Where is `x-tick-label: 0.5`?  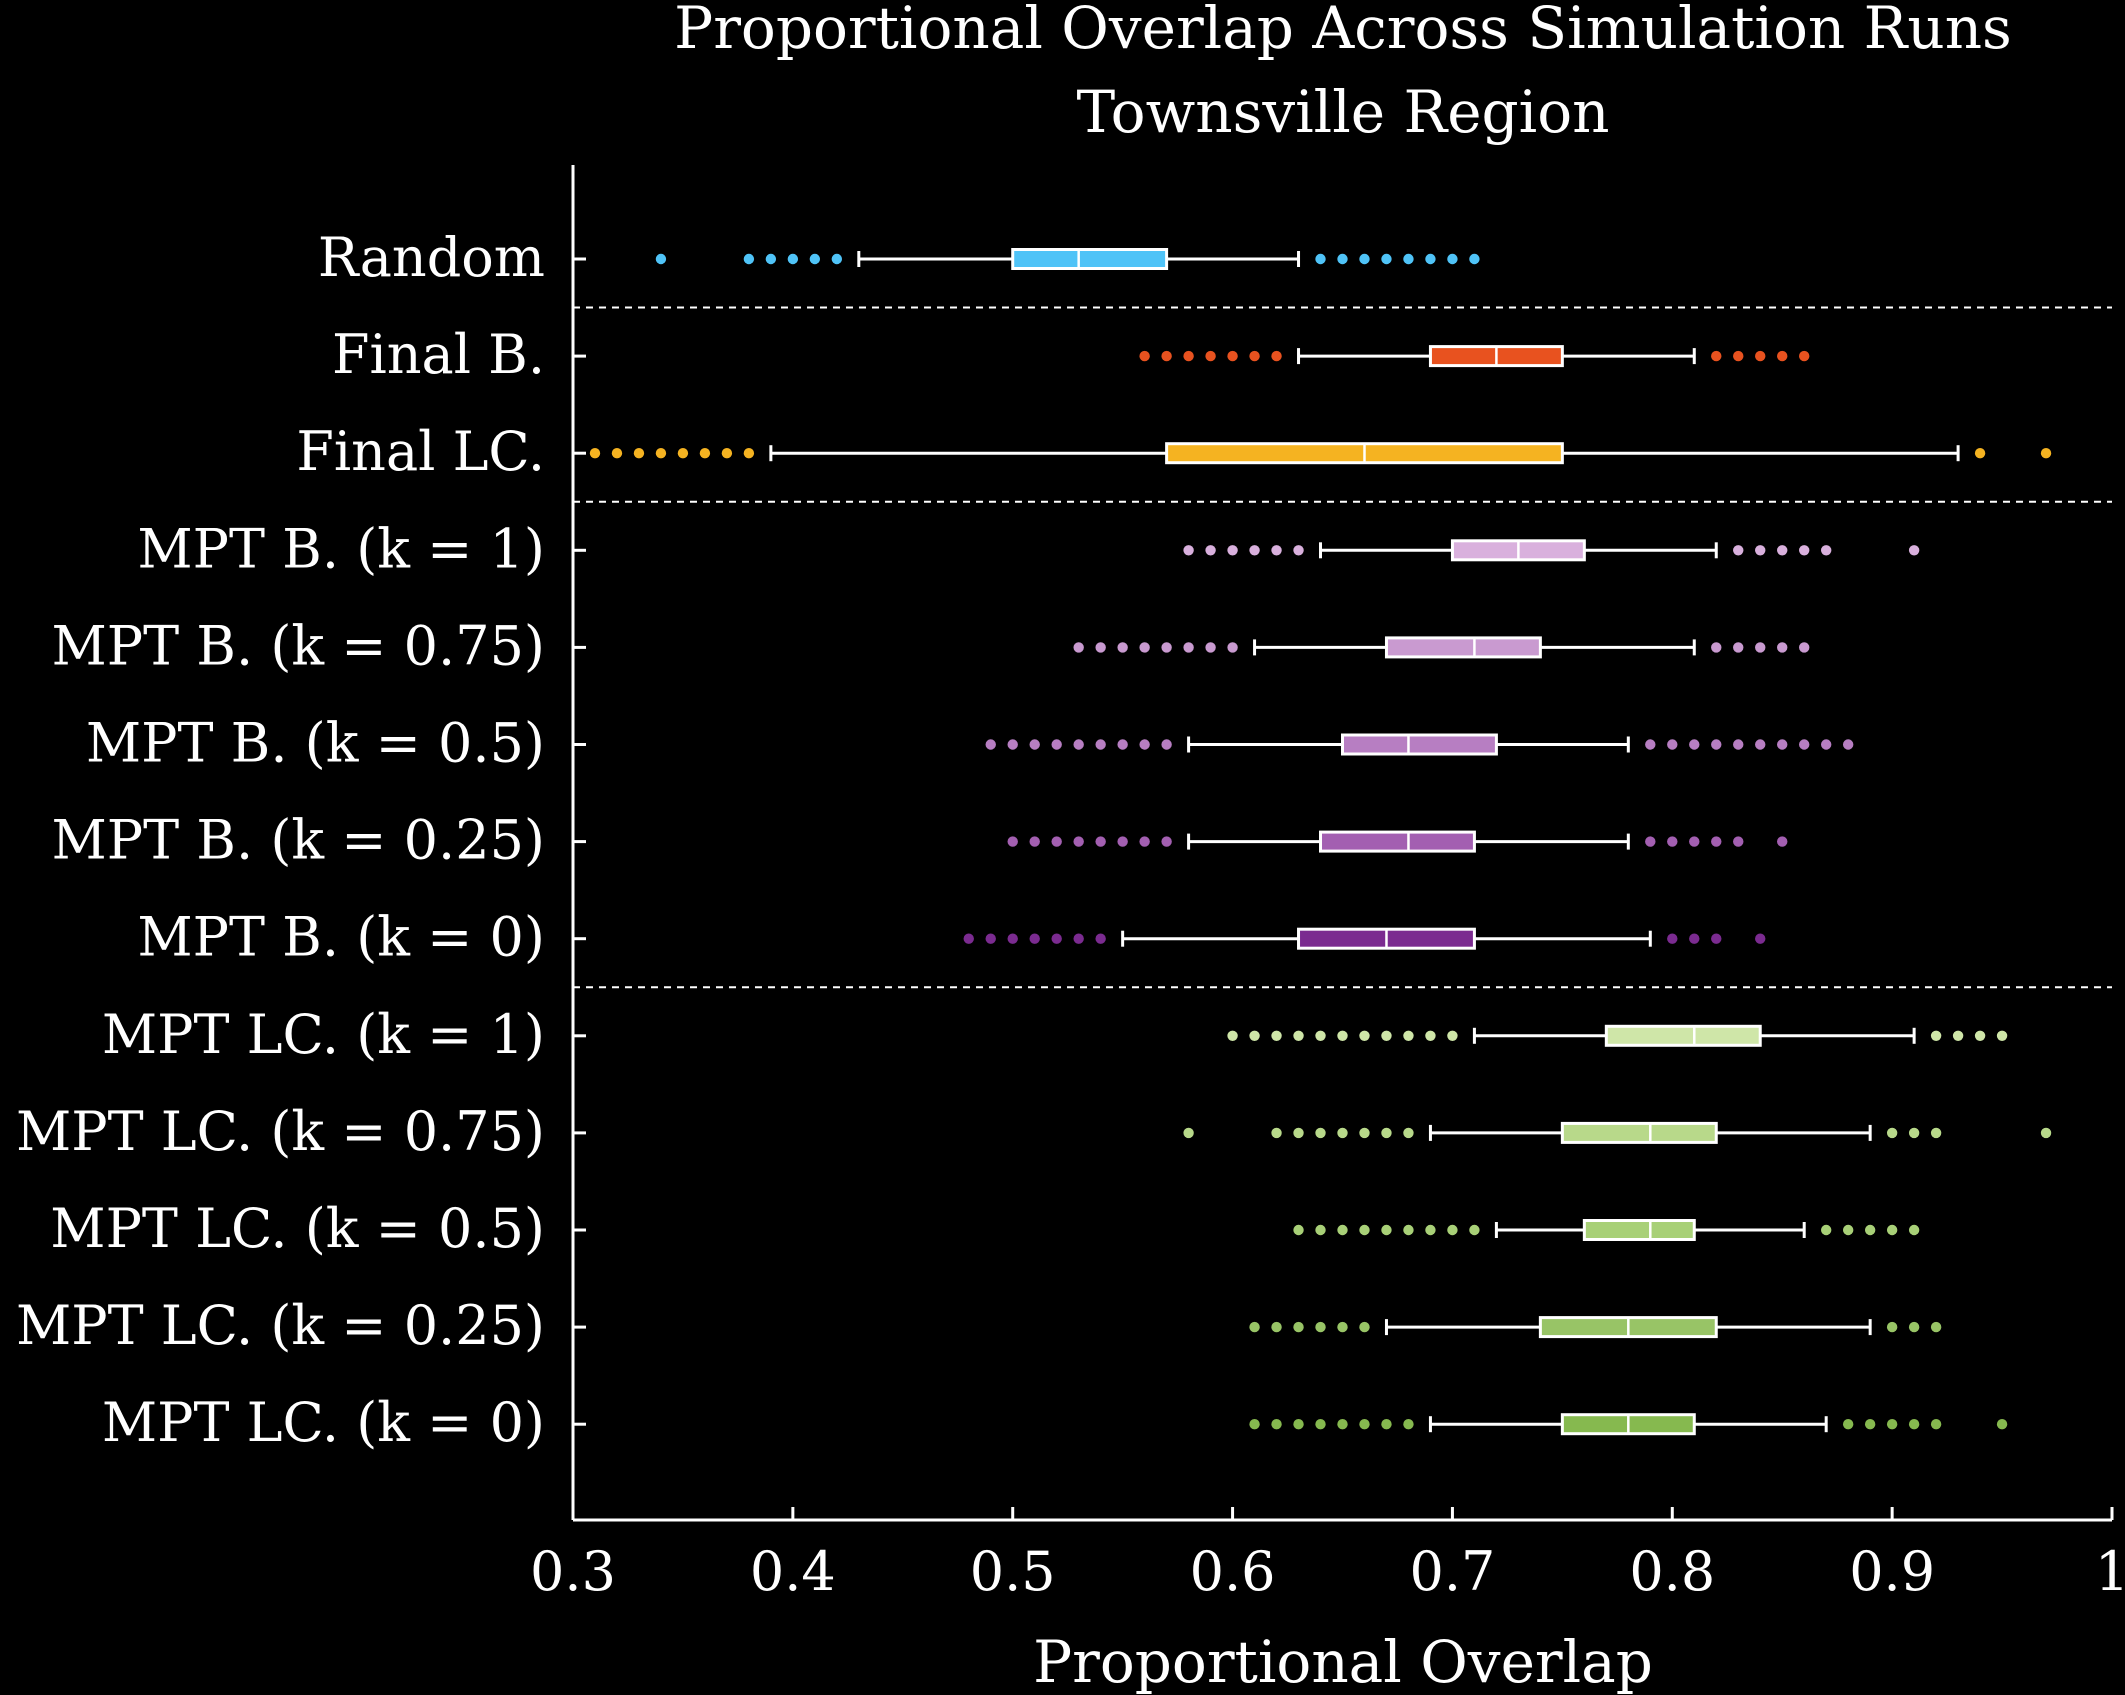 x-tick-label: 0.5 is located at coordinates (1013, 1571).